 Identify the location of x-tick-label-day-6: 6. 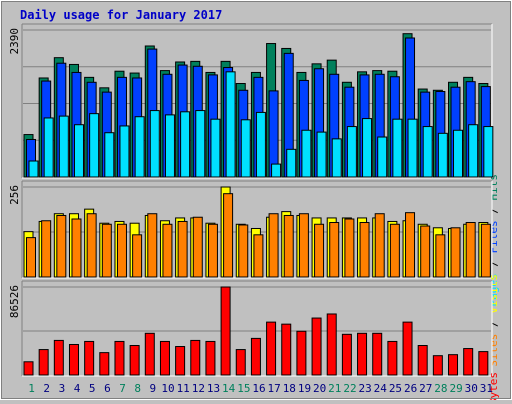
(107, 388).